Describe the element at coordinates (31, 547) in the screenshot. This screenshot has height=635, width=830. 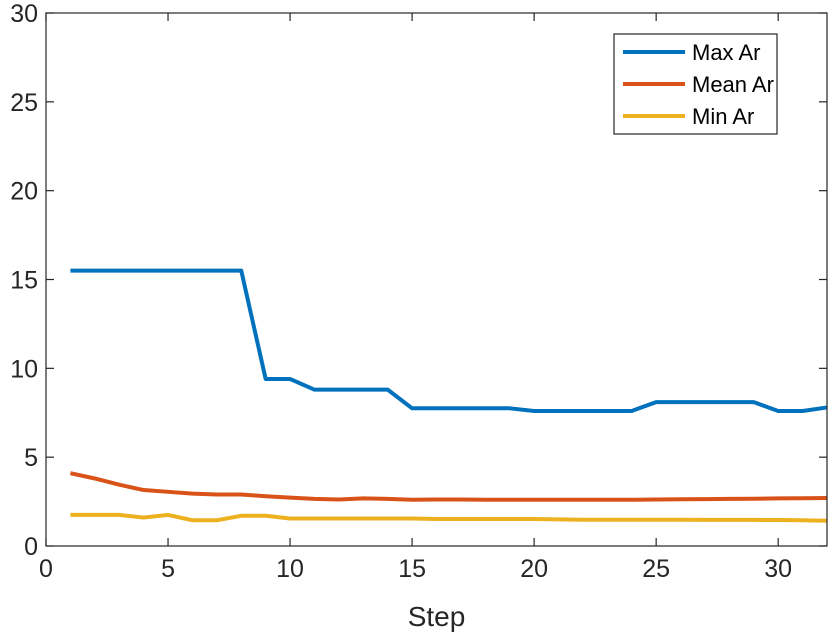
I see `y-tick-label: 0` at that location.